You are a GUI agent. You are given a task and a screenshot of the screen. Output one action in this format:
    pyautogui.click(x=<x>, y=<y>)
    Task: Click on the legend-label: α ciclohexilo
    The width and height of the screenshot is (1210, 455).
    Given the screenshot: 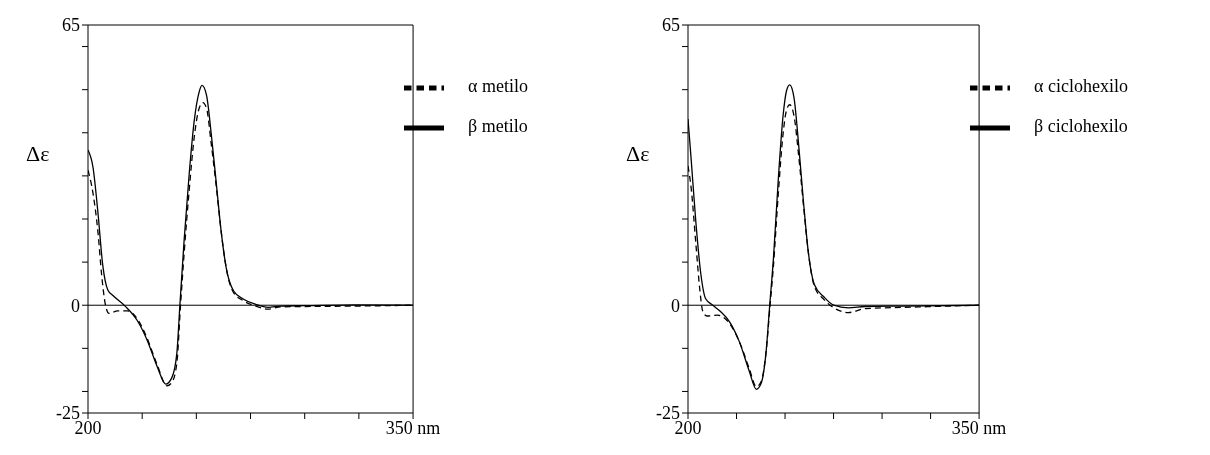 What is the action you would take?
    pyautogui.click(x=1081, y=86)
    